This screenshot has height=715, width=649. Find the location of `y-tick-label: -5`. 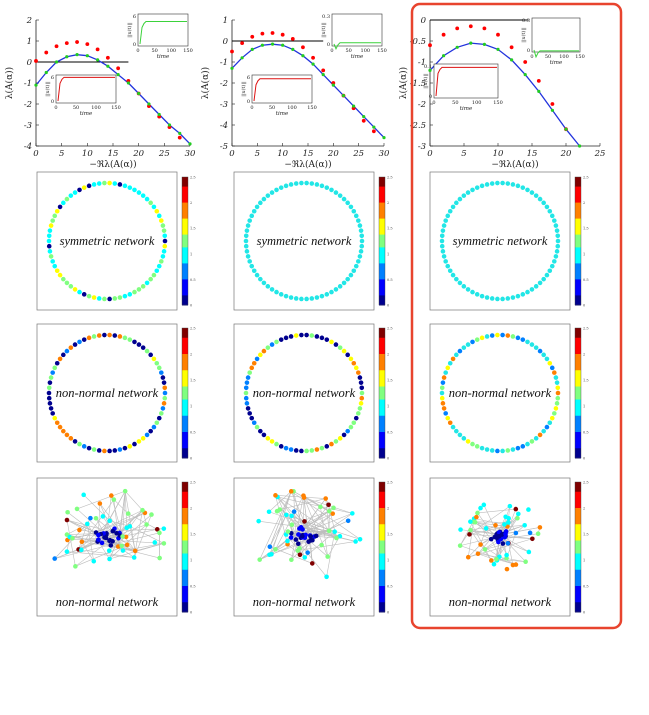

y-tick-label: -5 is located at coordinates (224, 147).